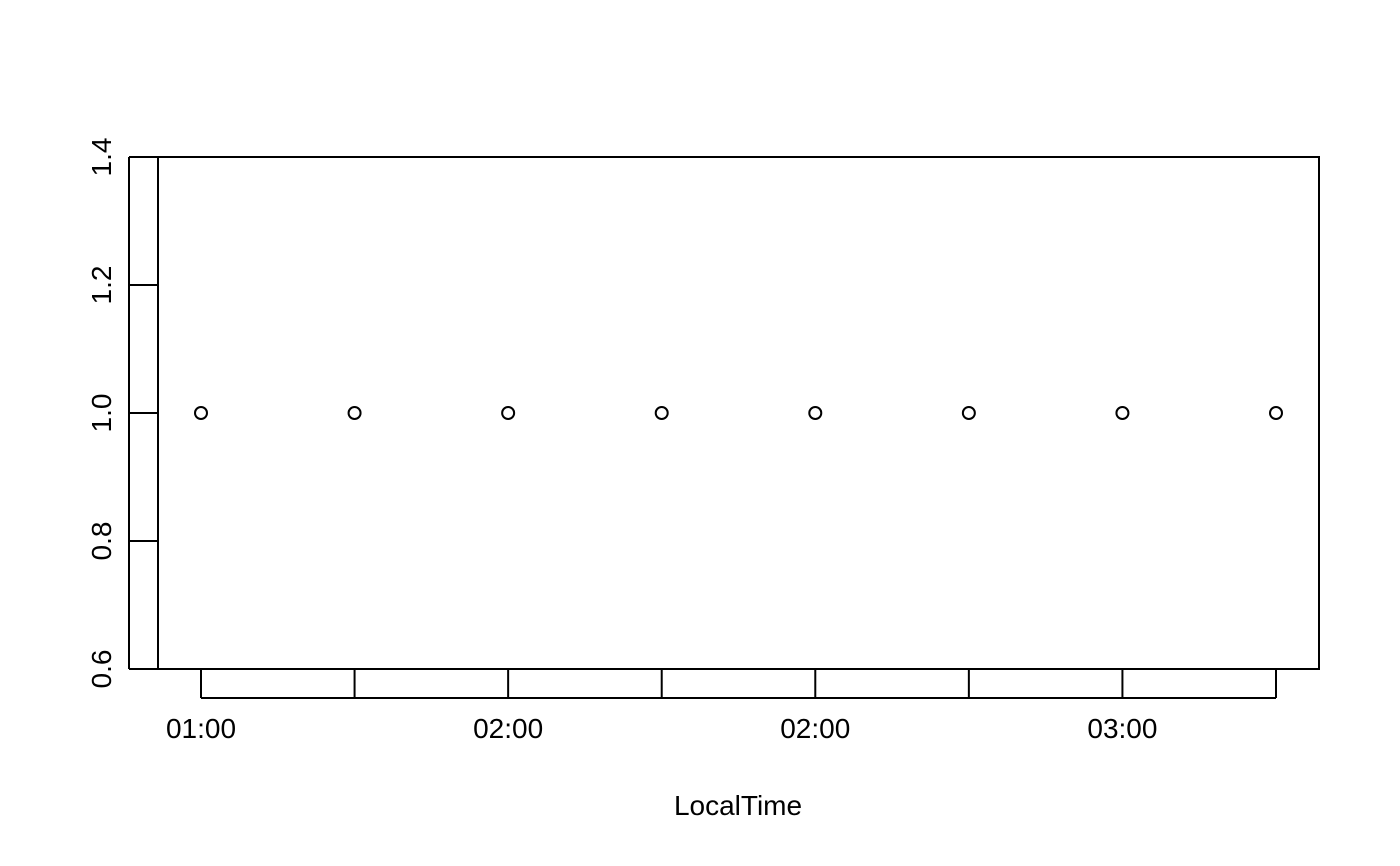  Describe the element at coordinates (721, 706) in the screenshot. I see `x-axis: 01:00 02:00 02:00 03:00` at that location.